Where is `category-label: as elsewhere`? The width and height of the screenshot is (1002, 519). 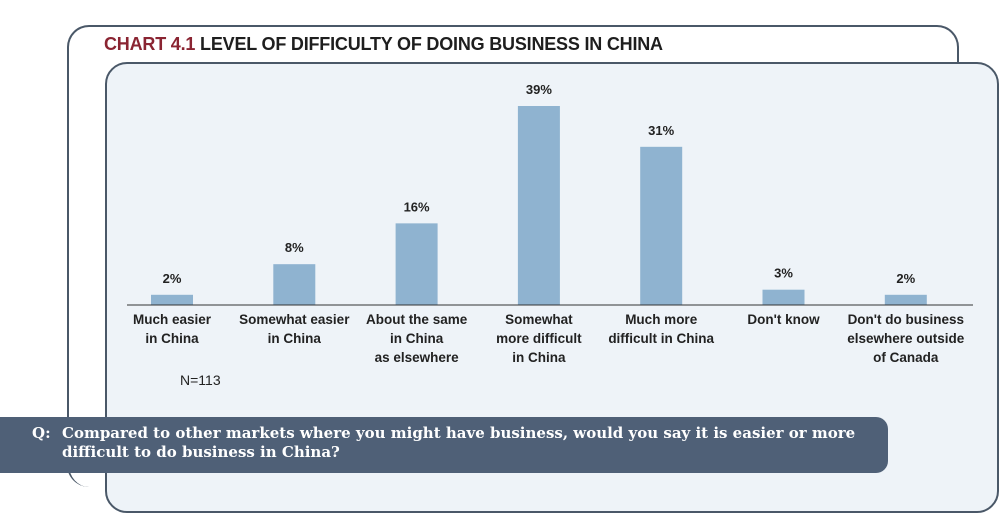 category-label: as elsewhere is located at coordinates (417, 357).